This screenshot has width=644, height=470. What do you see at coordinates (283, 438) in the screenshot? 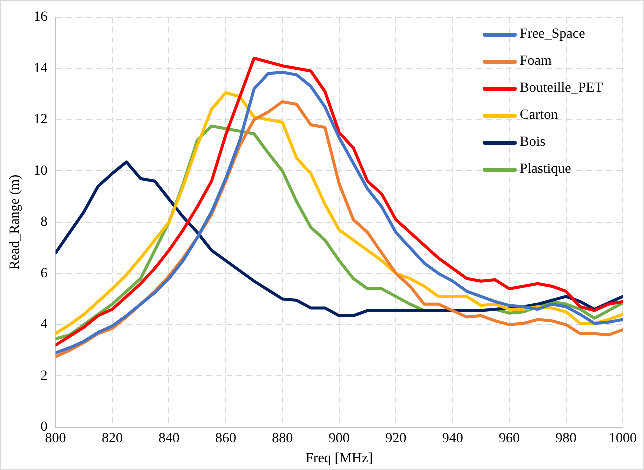
I see `x-tick-label: 880` at bounding box center [283, 438].